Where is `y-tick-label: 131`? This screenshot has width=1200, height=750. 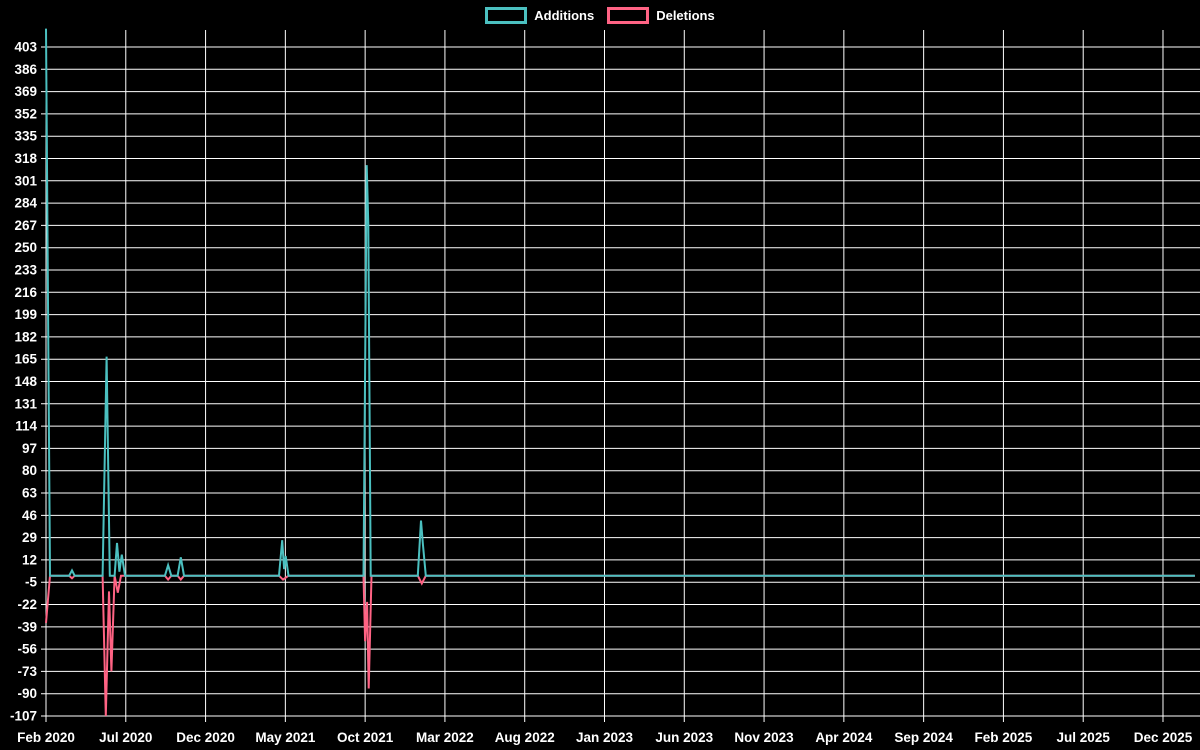
y-tick-label: 131 is located at coordinates (25, 403).